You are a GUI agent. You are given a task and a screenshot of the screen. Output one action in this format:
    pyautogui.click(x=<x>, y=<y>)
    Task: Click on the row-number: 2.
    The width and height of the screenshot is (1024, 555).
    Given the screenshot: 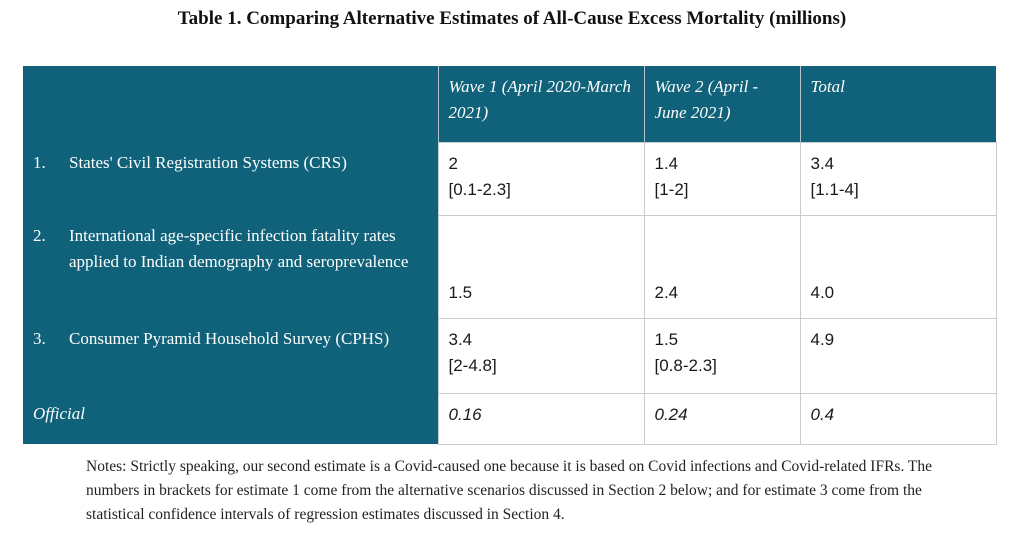 What is the action you would take?
    pyautogui.click(x=39, y=235)
    